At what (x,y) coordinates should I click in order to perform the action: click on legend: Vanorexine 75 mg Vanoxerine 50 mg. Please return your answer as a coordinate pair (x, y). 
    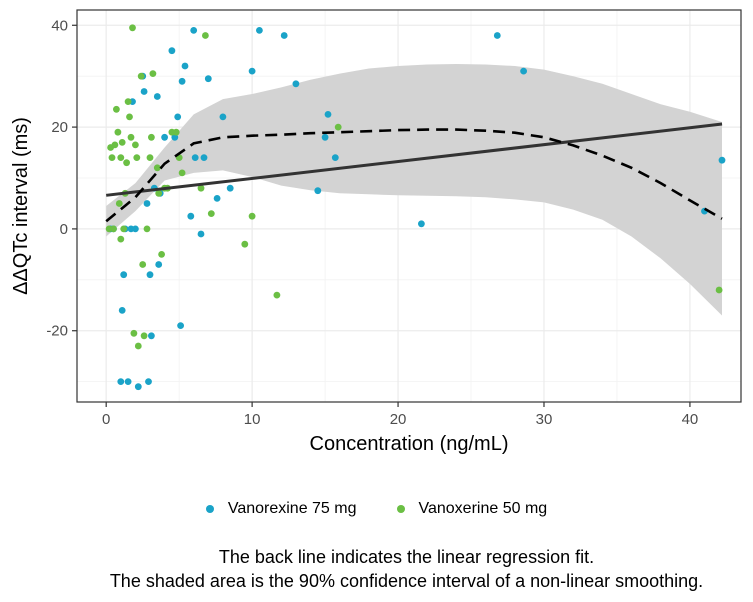
    Looking at the image, I should click on (376, 509).